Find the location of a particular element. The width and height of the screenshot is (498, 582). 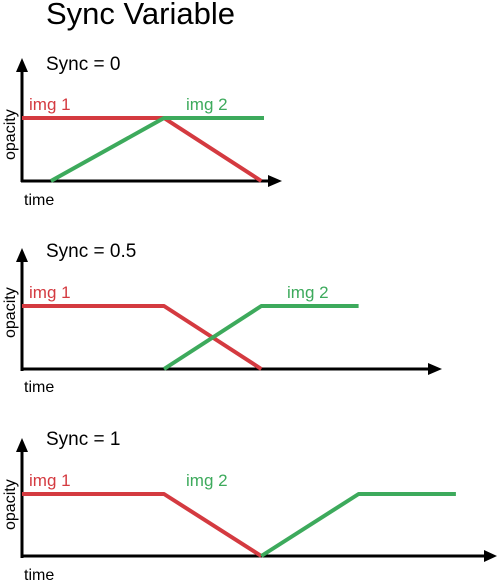

sync-label: Sync = 1 is located at coordinates (83, 439).